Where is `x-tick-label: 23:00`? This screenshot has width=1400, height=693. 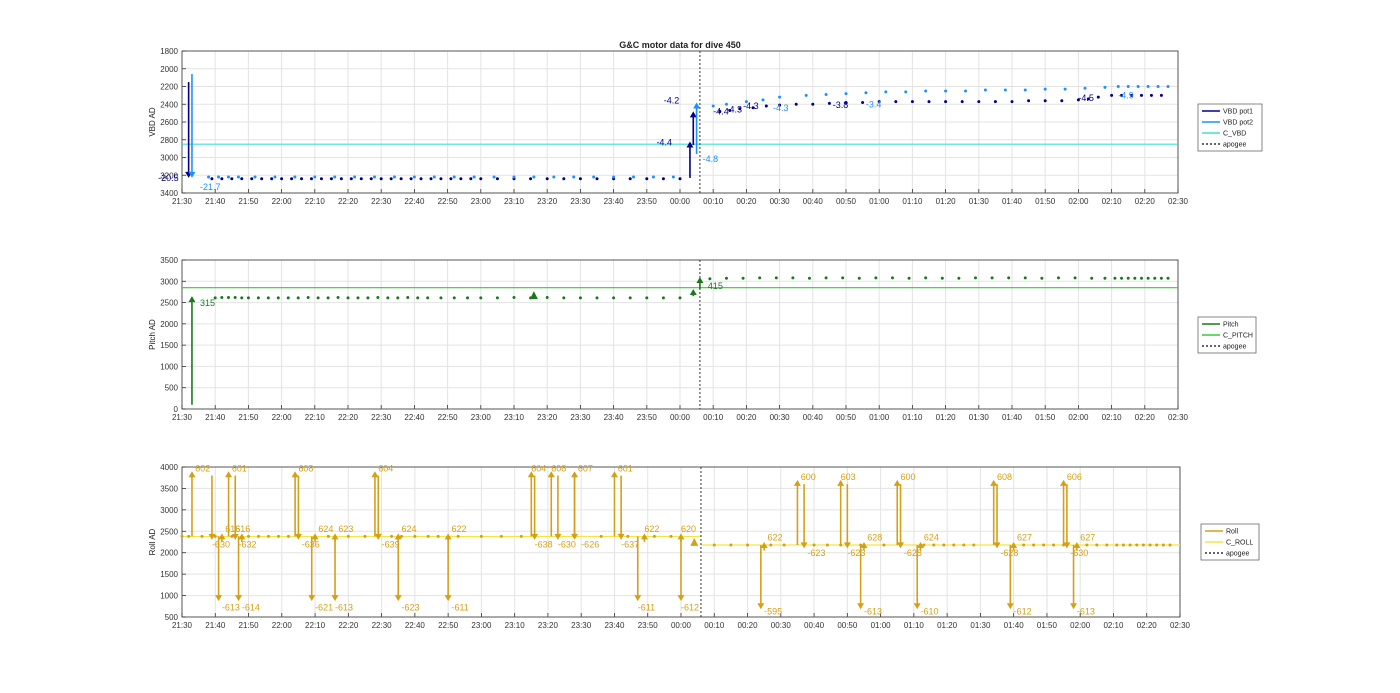
x-tick-label: 23:00 is located at coordinates (481, 417).